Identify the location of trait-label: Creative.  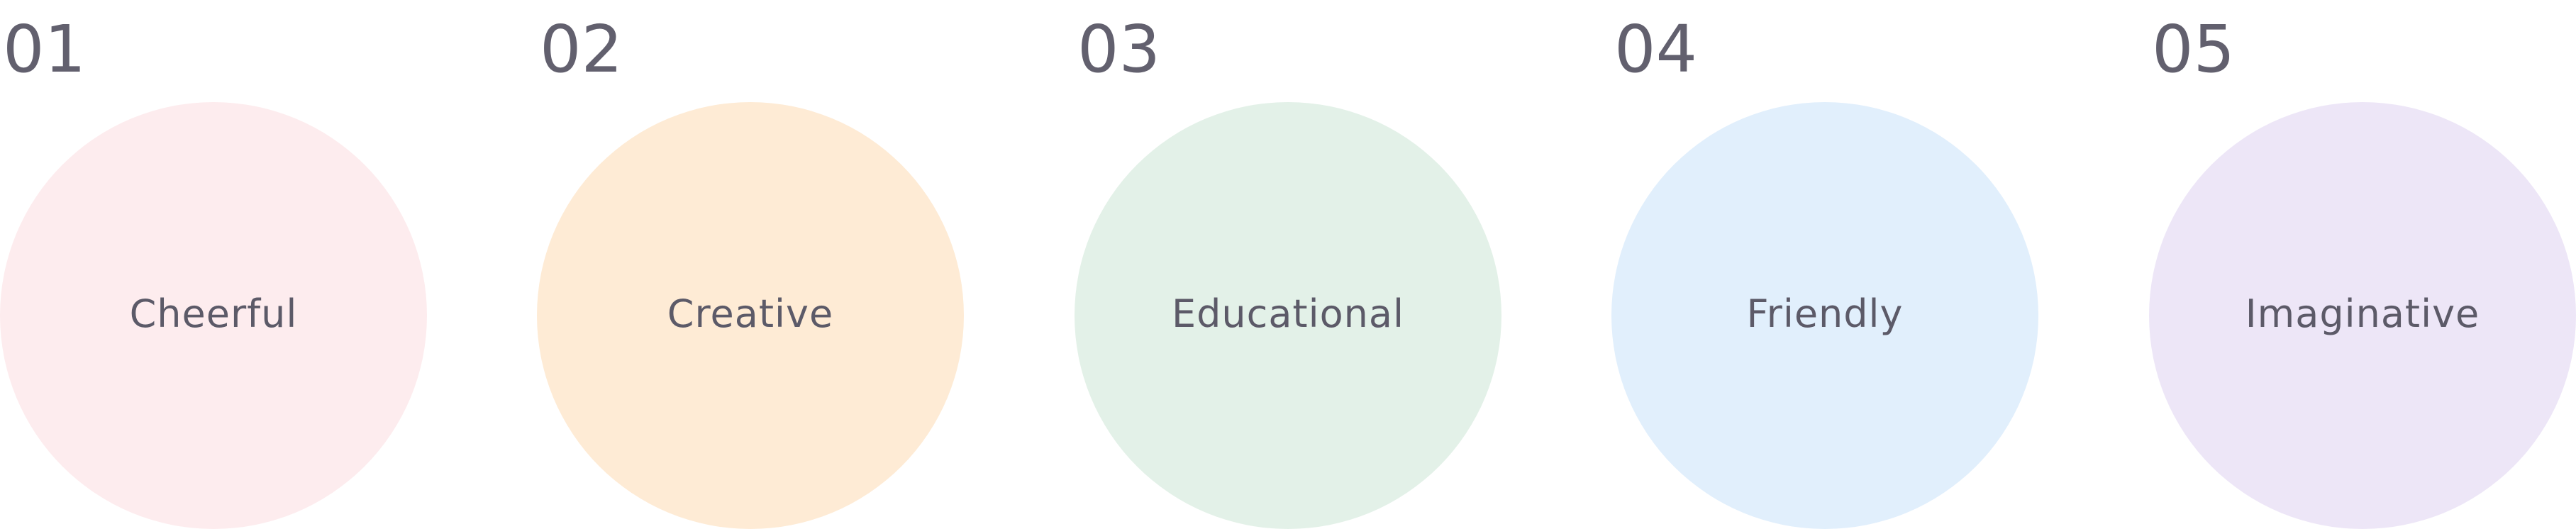
(750, 313).